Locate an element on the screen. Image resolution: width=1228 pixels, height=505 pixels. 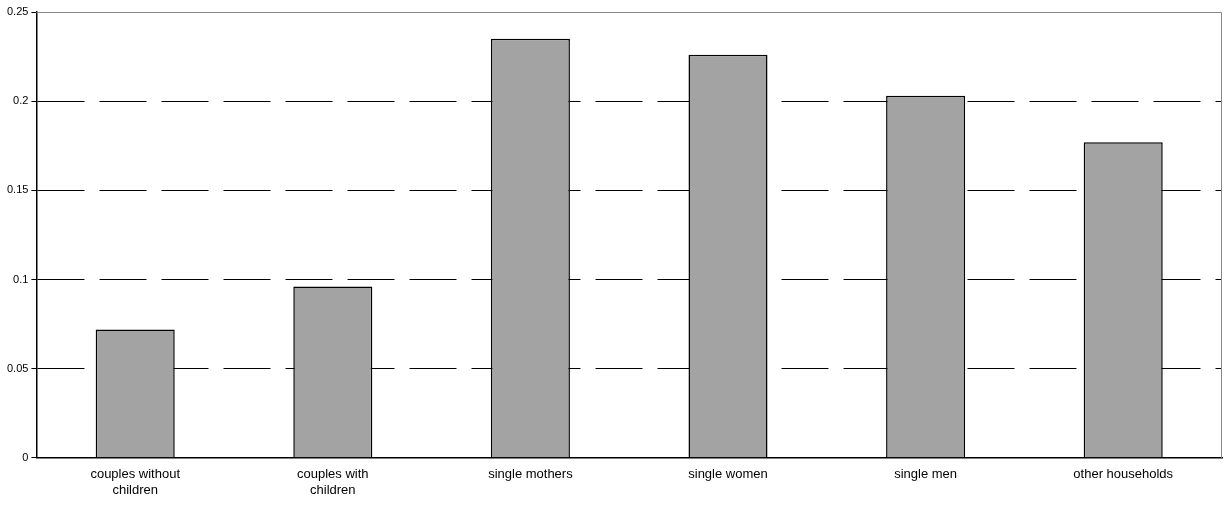
y-tick-label: 0.25 is located at coordinates (17, 11).